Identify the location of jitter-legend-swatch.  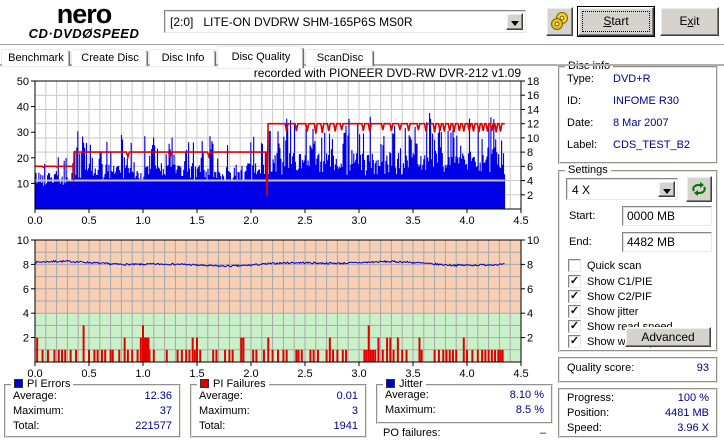
(390, 383).